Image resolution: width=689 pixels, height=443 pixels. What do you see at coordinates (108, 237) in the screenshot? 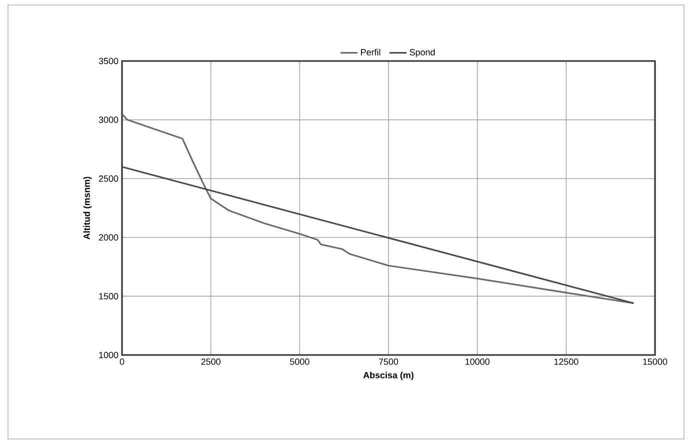
I see `y-tick-label: 2000` at bounding box center [108, 237].